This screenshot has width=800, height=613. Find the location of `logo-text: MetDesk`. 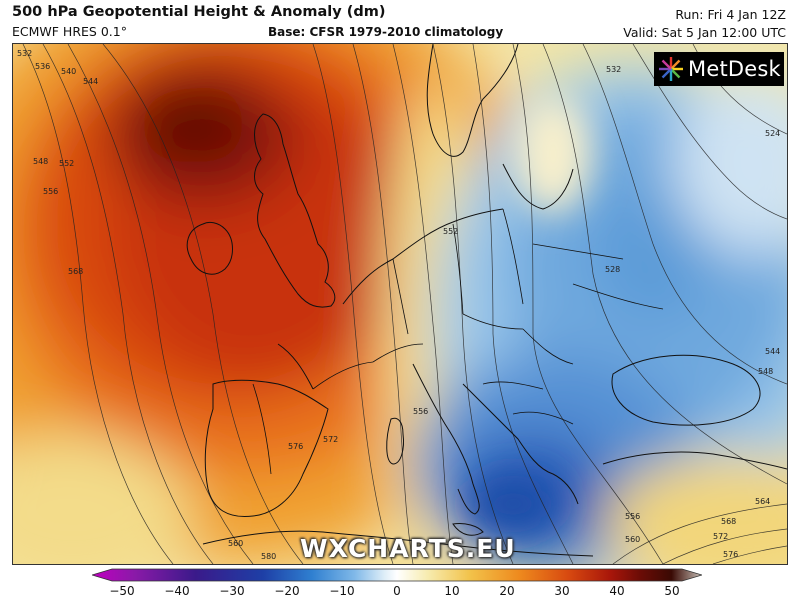

logo-text: MetDesk is located at coordinates (734, 69).